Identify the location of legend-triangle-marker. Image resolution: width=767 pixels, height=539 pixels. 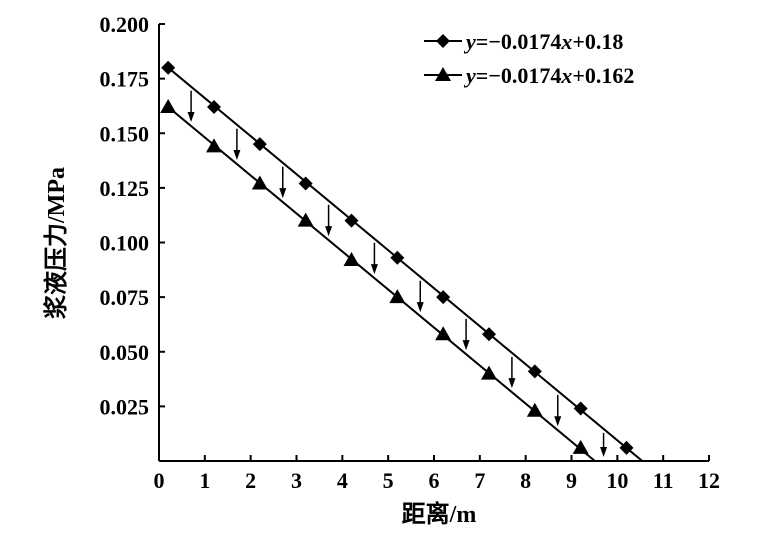
(443, 74).